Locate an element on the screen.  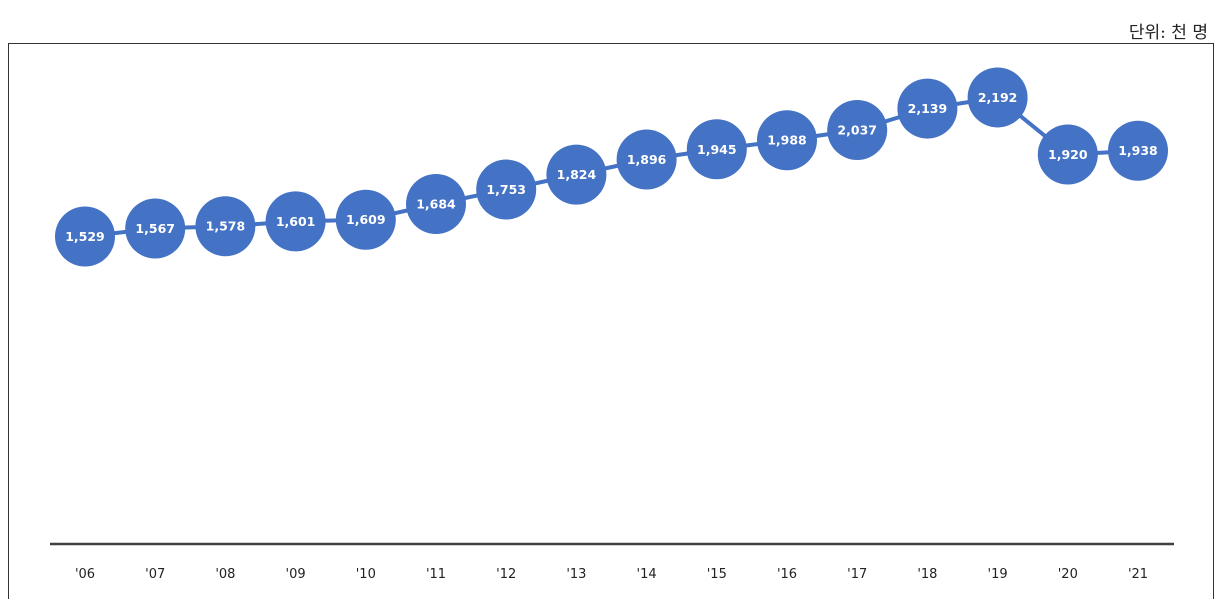
data-label: 2,037 is located at coordinates (857, 129).